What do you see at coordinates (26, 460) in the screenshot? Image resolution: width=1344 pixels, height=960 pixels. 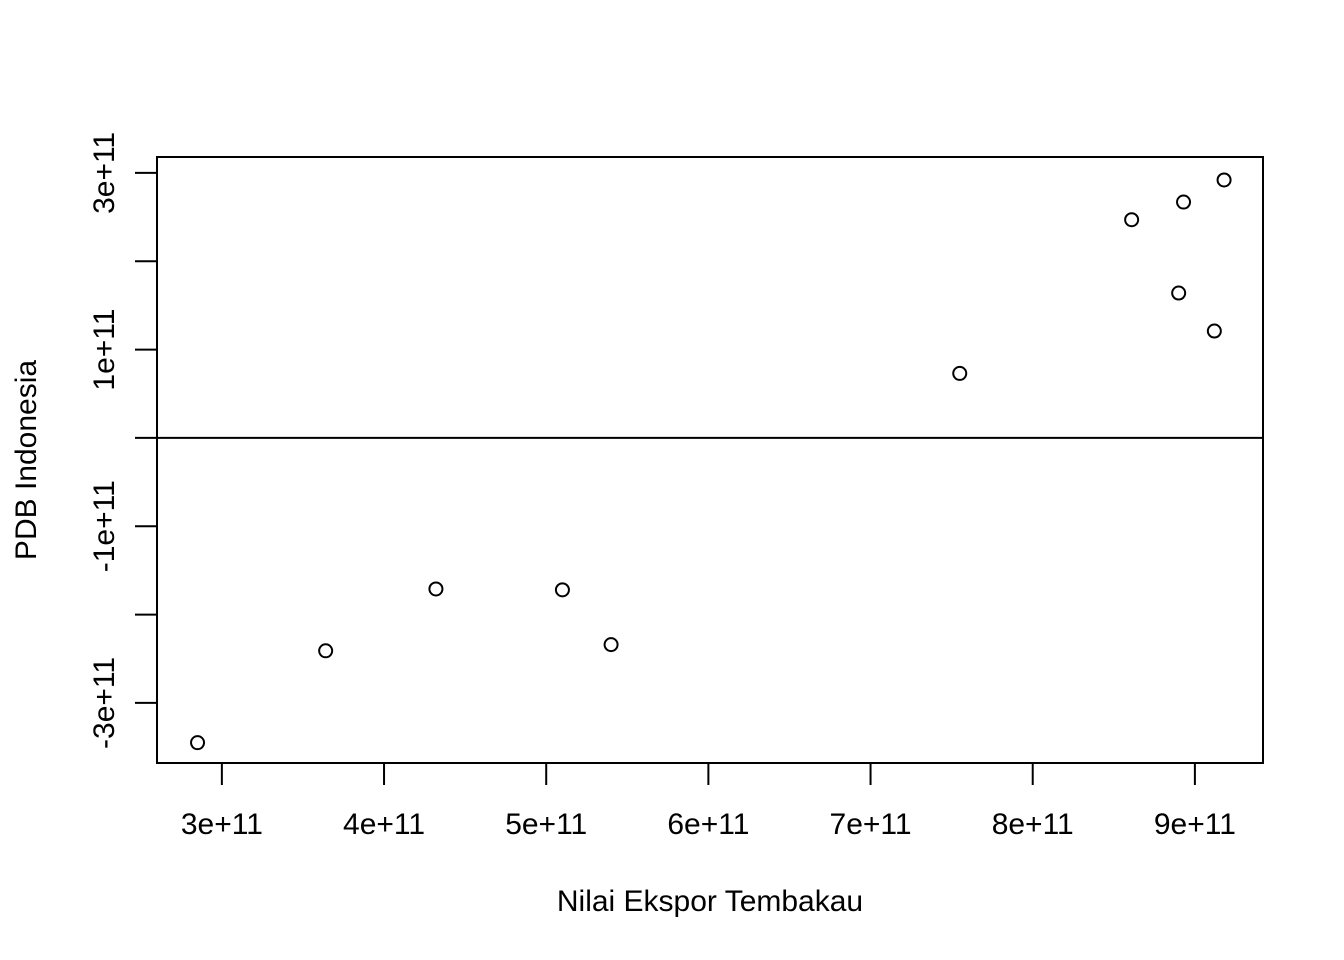 I see `y-axis-title: PDB Indonesia` at bounding box center [26, 460].